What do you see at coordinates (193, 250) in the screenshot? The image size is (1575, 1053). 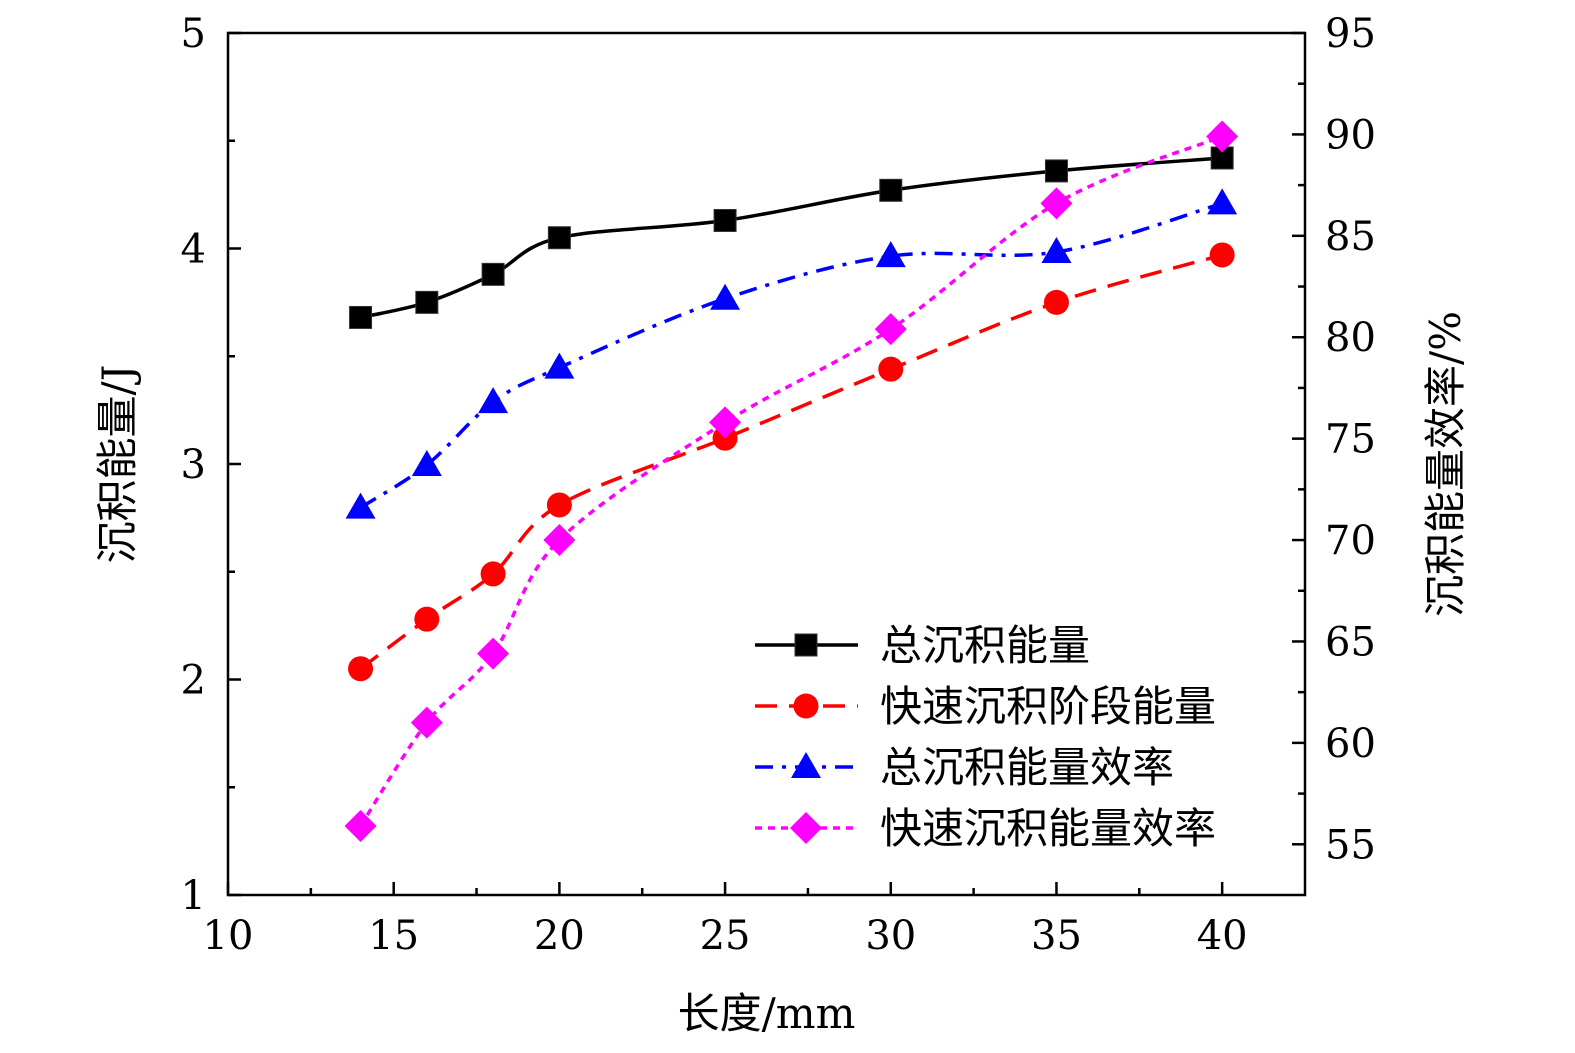 I see `y-left-tick-label: 4` at bounding box center [193, 250].